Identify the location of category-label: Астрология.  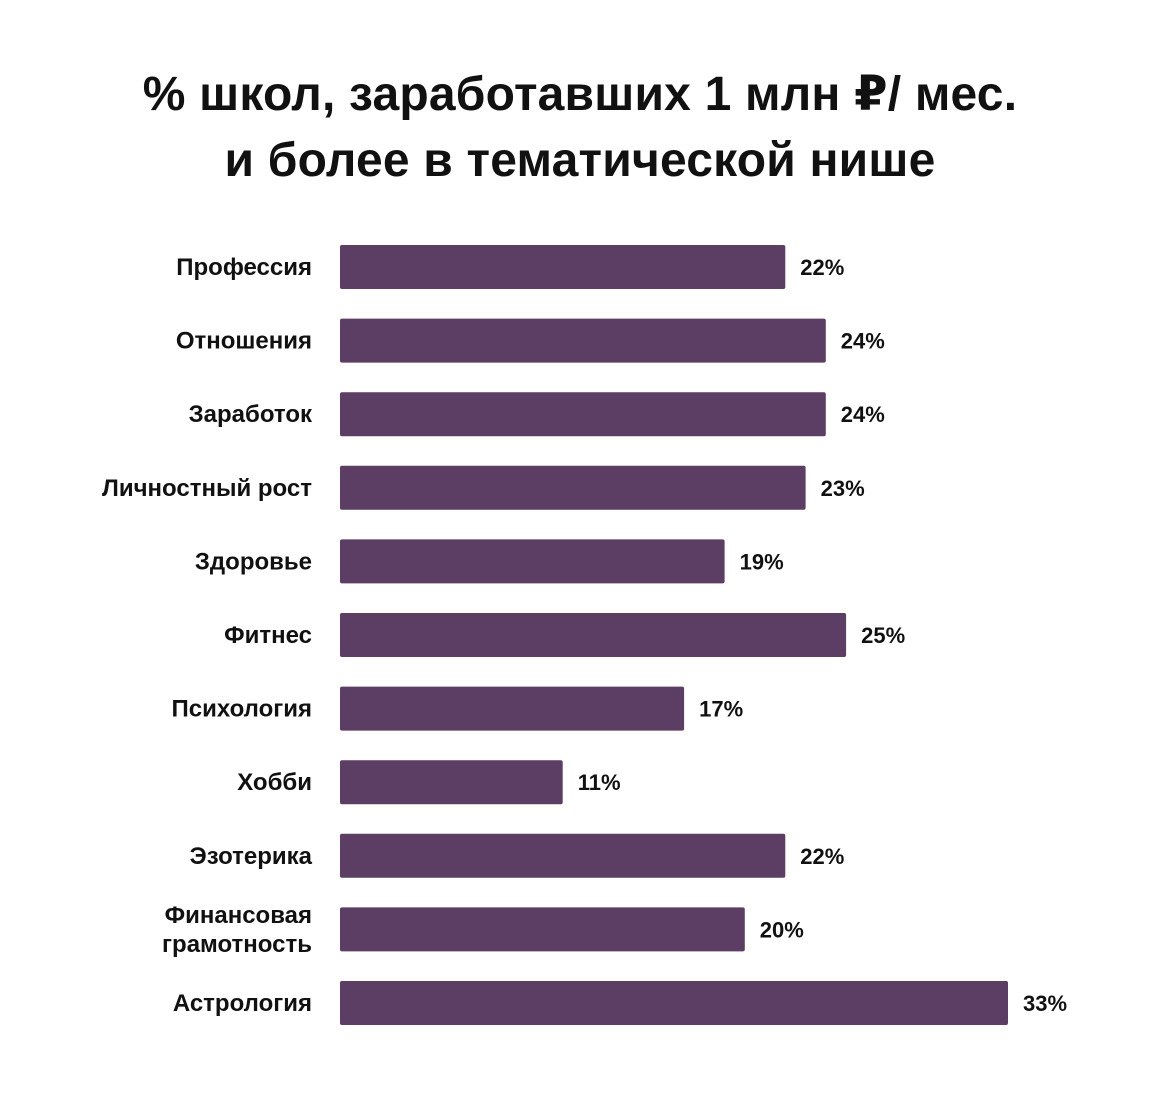
(242, 1003).